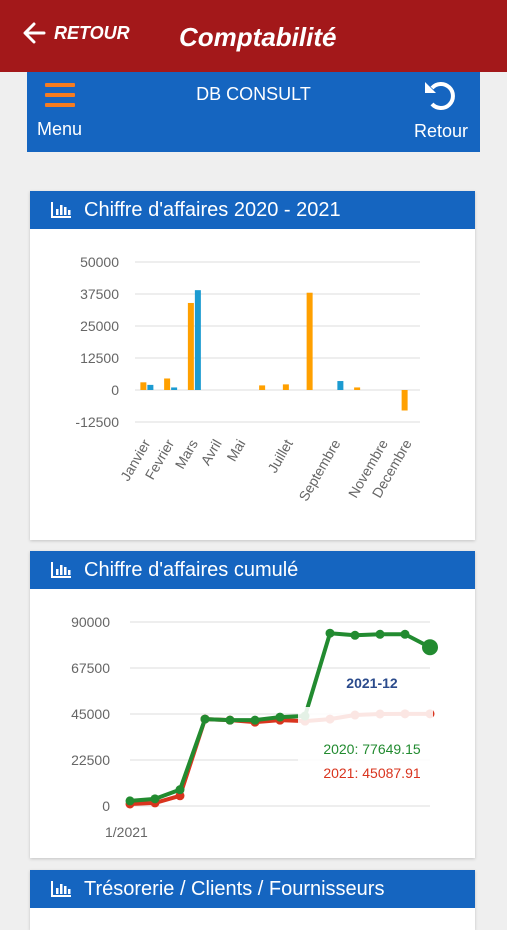 The width and height of the screenshot is (507, 930). Describe the element at coordinates (99, 294) in the screenshot. I see `y-tick-label: 37500` at that location.